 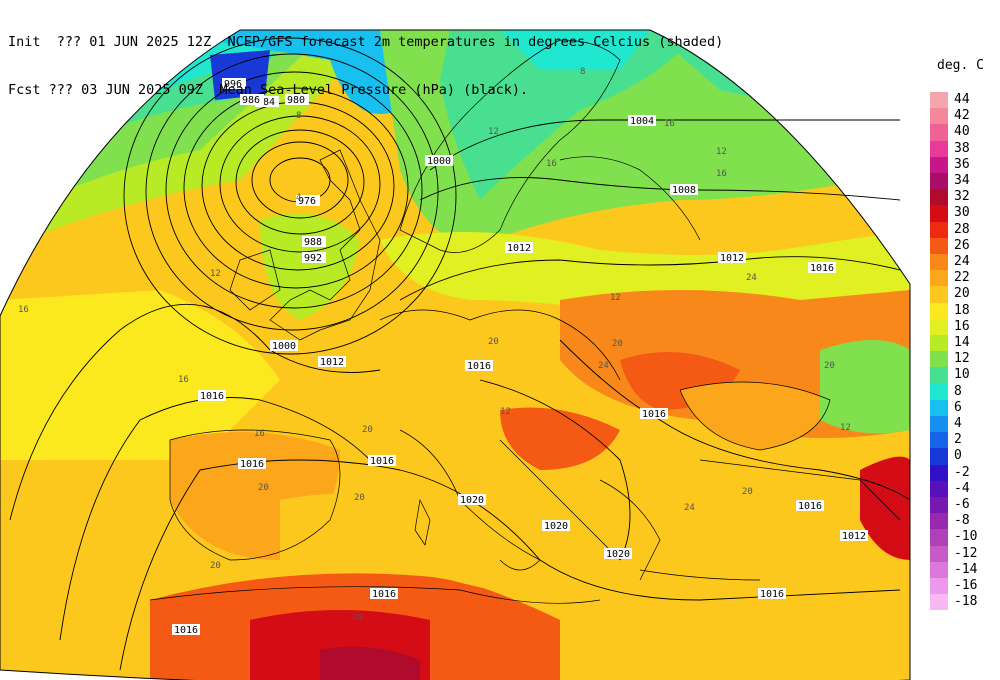 What do you see at coordinates (962, 116) in the screenshot?
I see `legend-label: 42` at bounding box center [962, 116].